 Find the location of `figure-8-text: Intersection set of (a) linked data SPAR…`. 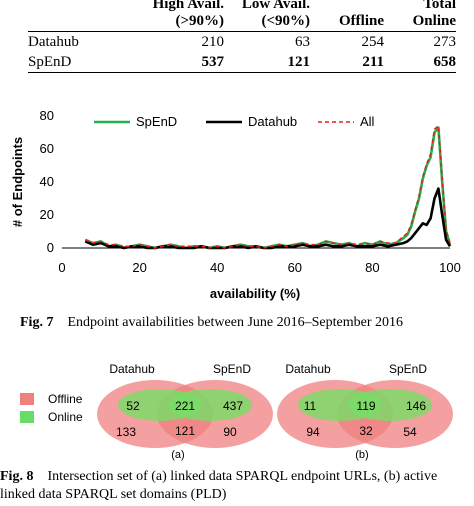

figure-8-text: Intersection set of (a) linked data SPAR… is located at coordinates (219, 485).